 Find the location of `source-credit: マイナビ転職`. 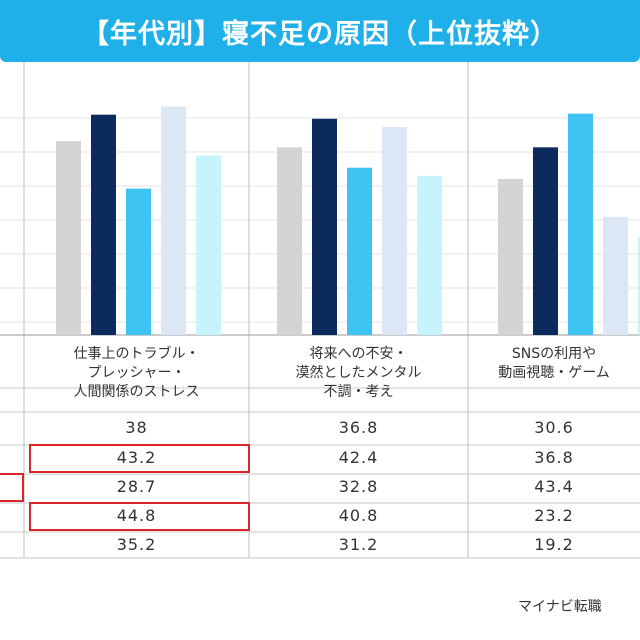

source-credit: マイナビ転職 is located at coordinates (560, 607).